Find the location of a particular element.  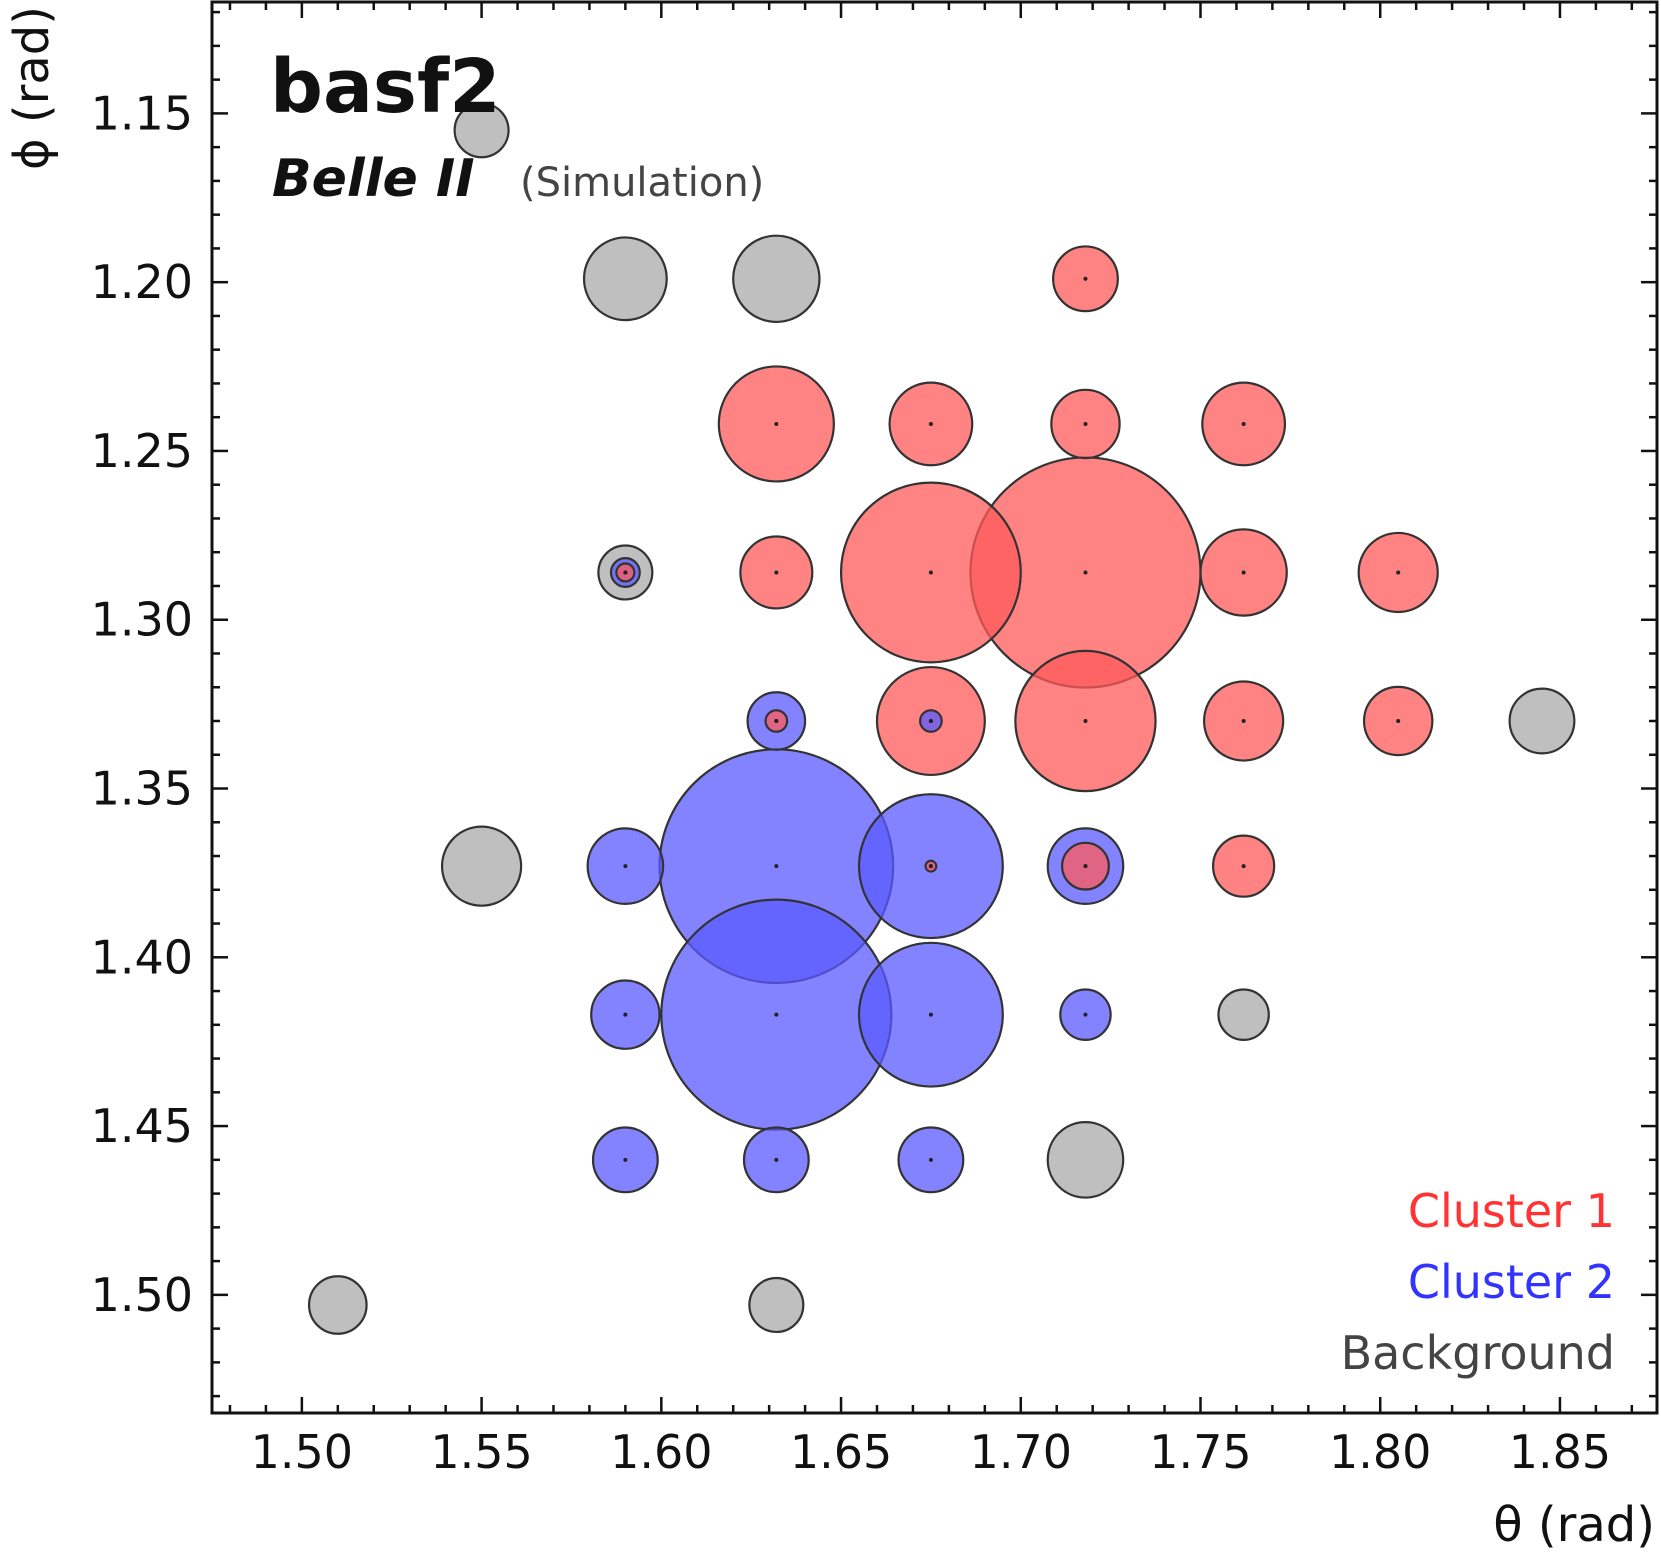

x-tick-label-2: 1.60 is located at coordinates (661, 1452).